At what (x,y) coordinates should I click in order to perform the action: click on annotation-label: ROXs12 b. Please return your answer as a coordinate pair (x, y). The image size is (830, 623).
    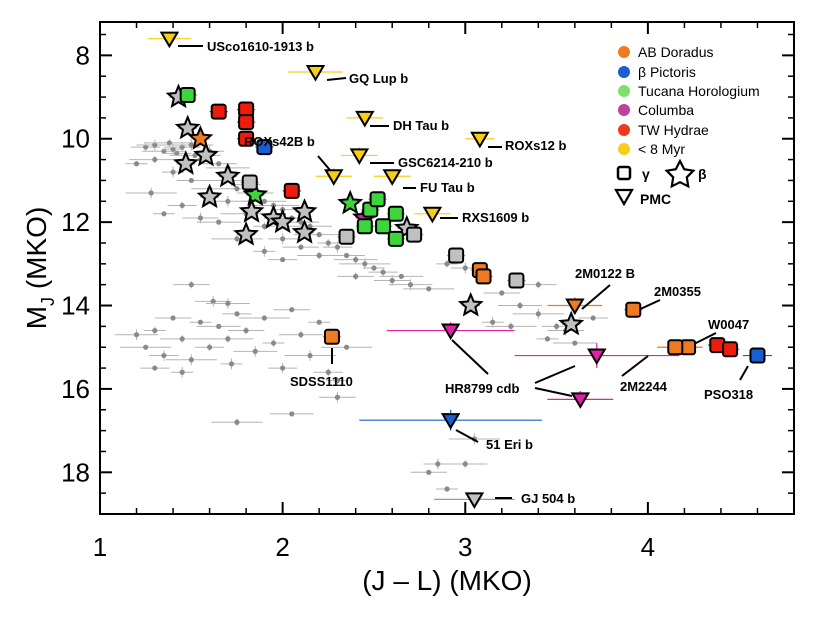
    Looking at the image, I should click on (535, 145).